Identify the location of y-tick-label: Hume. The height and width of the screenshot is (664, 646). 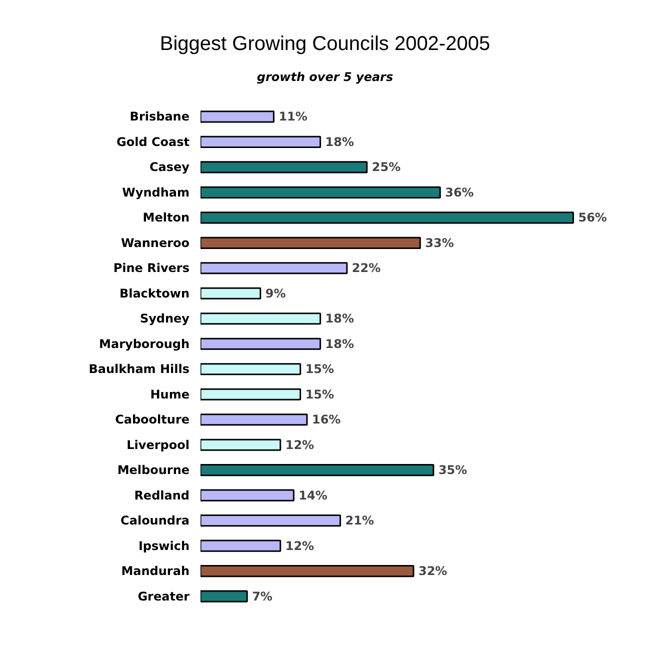
(170, 394).